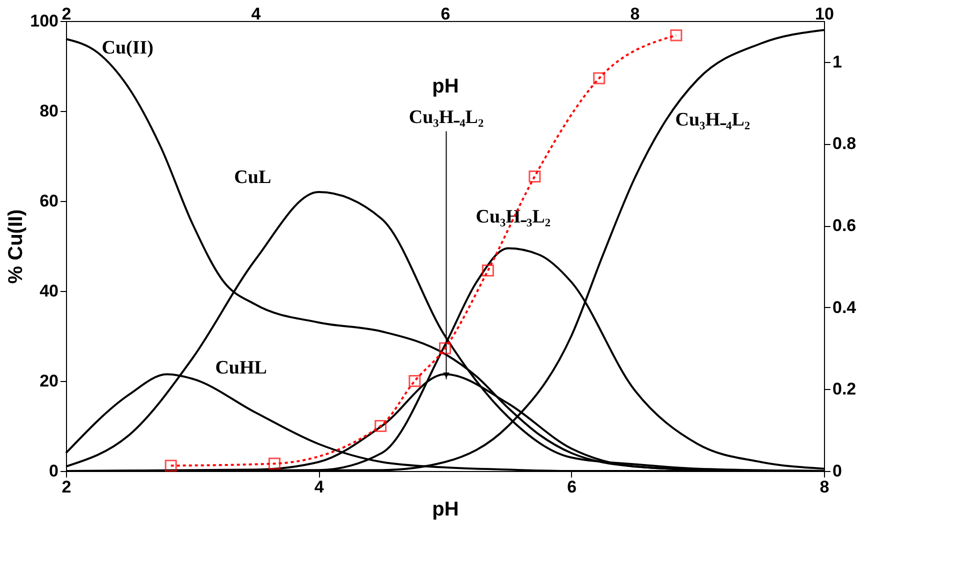  I want to click on x-tick-label: 4, so click(319, 487).